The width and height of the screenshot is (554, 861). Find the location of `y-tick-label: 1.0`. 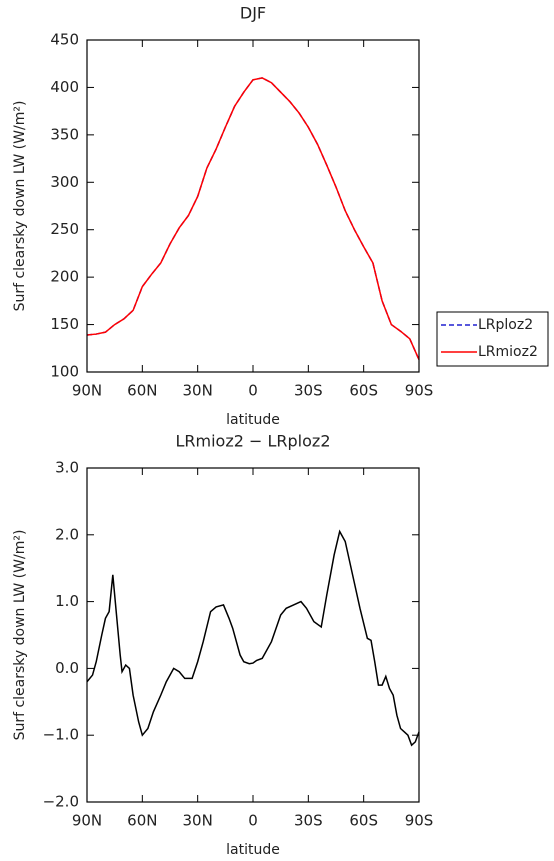

y-tick-label: 1.0 is located at coordinates (67, 601).